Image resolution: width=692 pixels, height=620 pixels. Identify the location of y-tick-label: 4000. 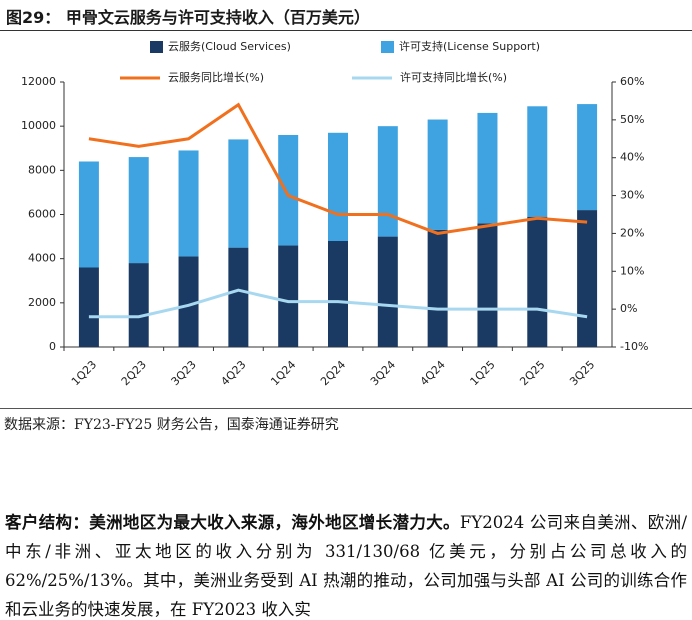
(42, 258).